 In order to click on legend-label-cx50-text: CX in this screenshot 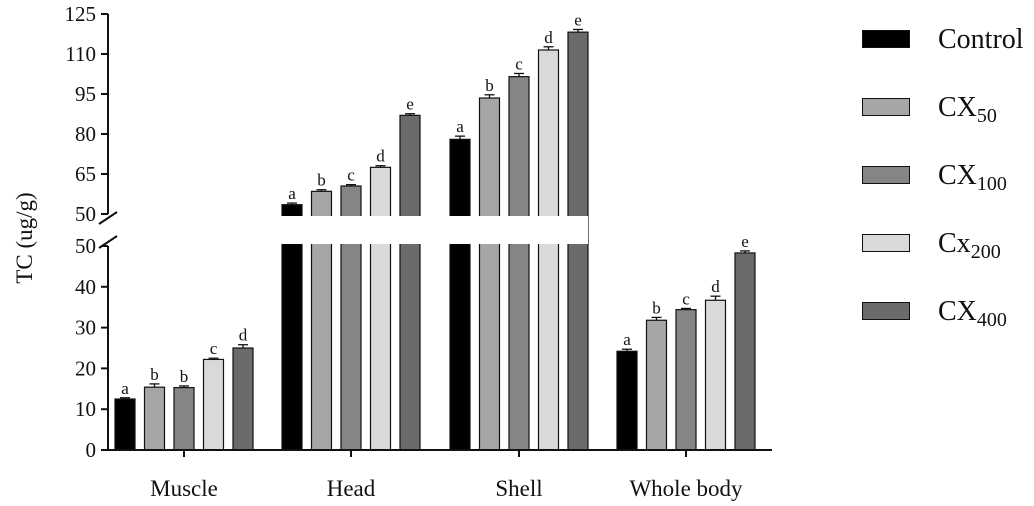, I will do `click(957, 107)`.